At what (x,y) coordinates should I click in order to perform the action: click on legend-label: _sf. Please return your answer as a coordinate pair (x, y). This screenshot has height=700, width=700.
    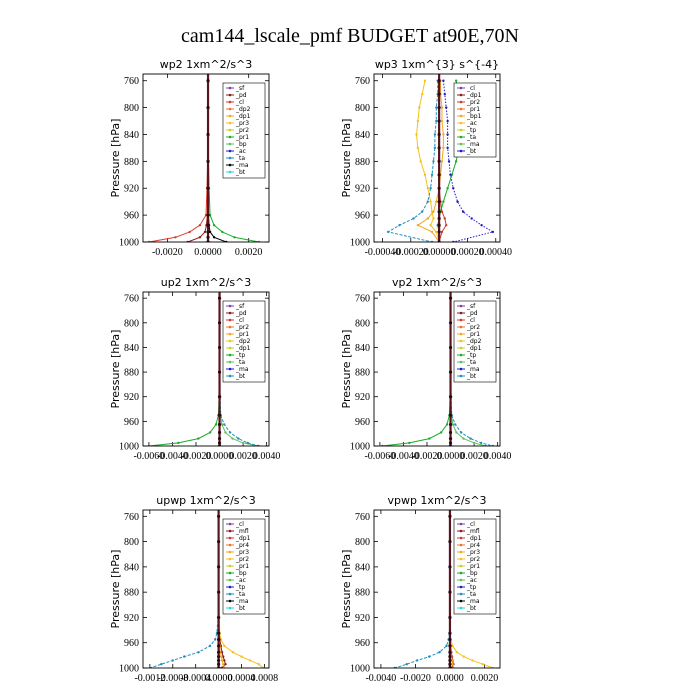
    Looking at the image, I should click on (240, 88).